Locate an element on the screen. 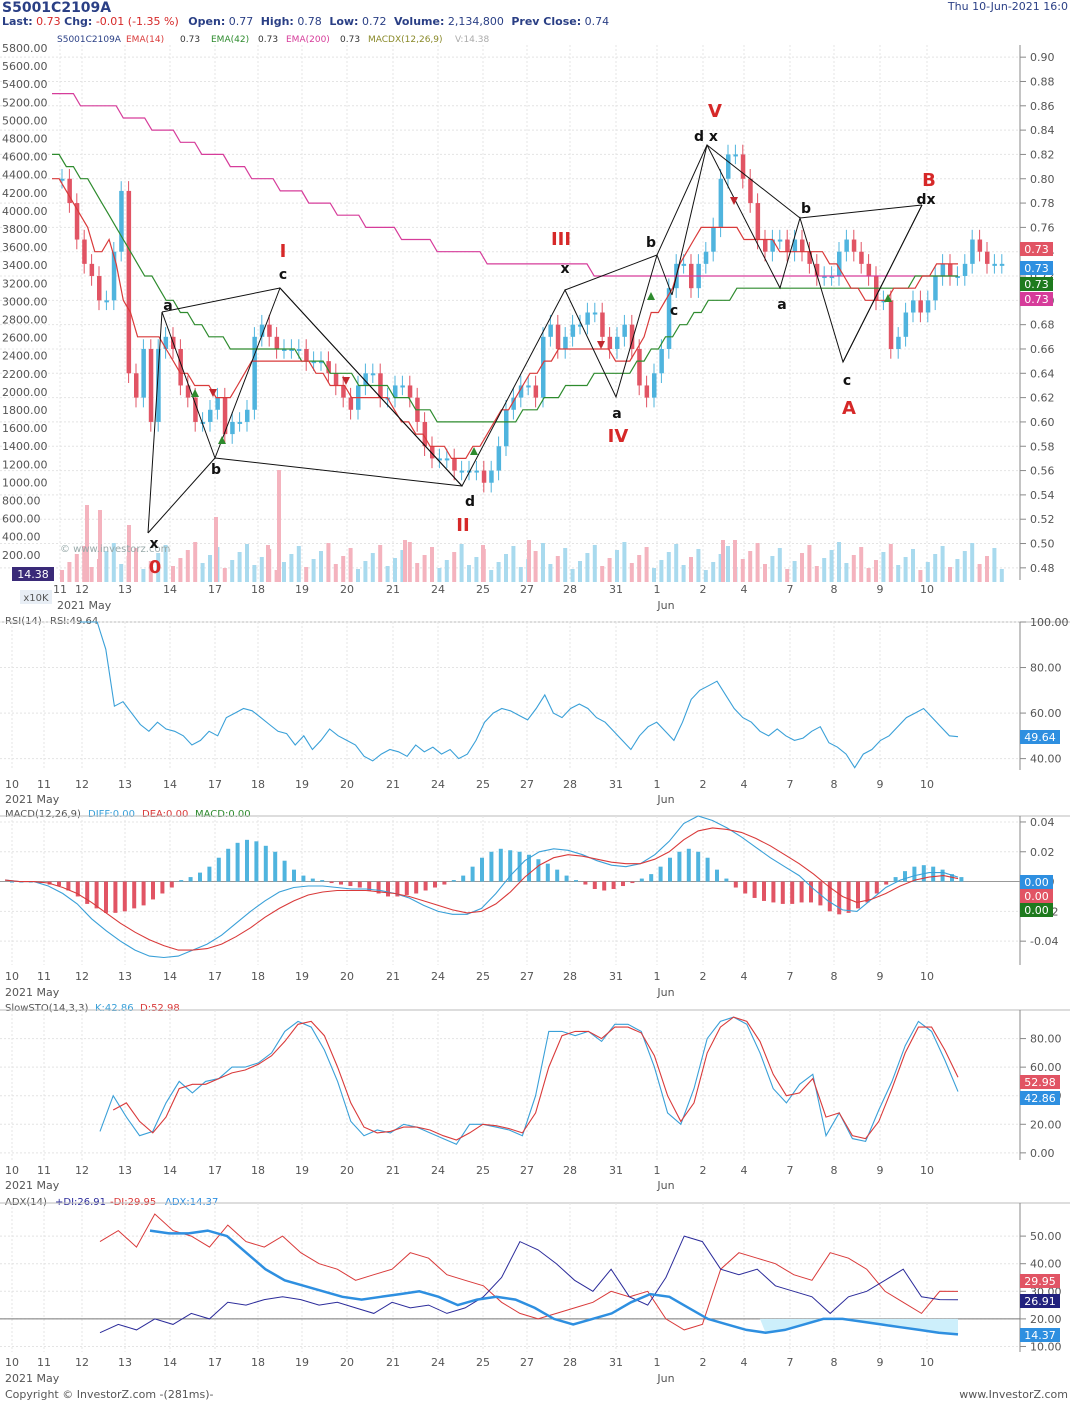  macd-title: MACD(12,26,9) is located at coordinates (43, 814).